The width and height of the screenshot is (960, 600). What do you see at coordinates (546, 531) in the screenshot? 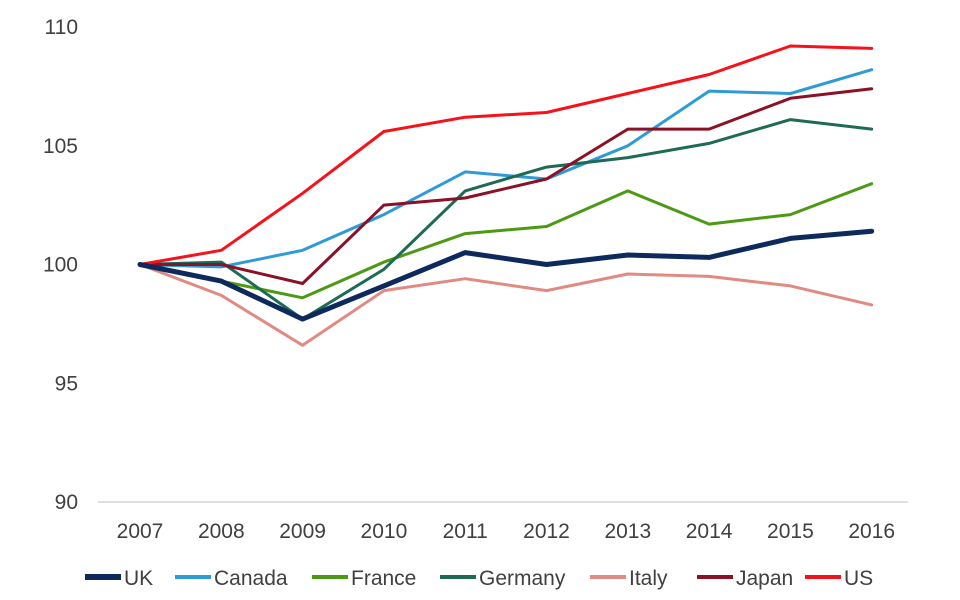
I see `x-tick-label: 2012` at bounding box center [546, 531].